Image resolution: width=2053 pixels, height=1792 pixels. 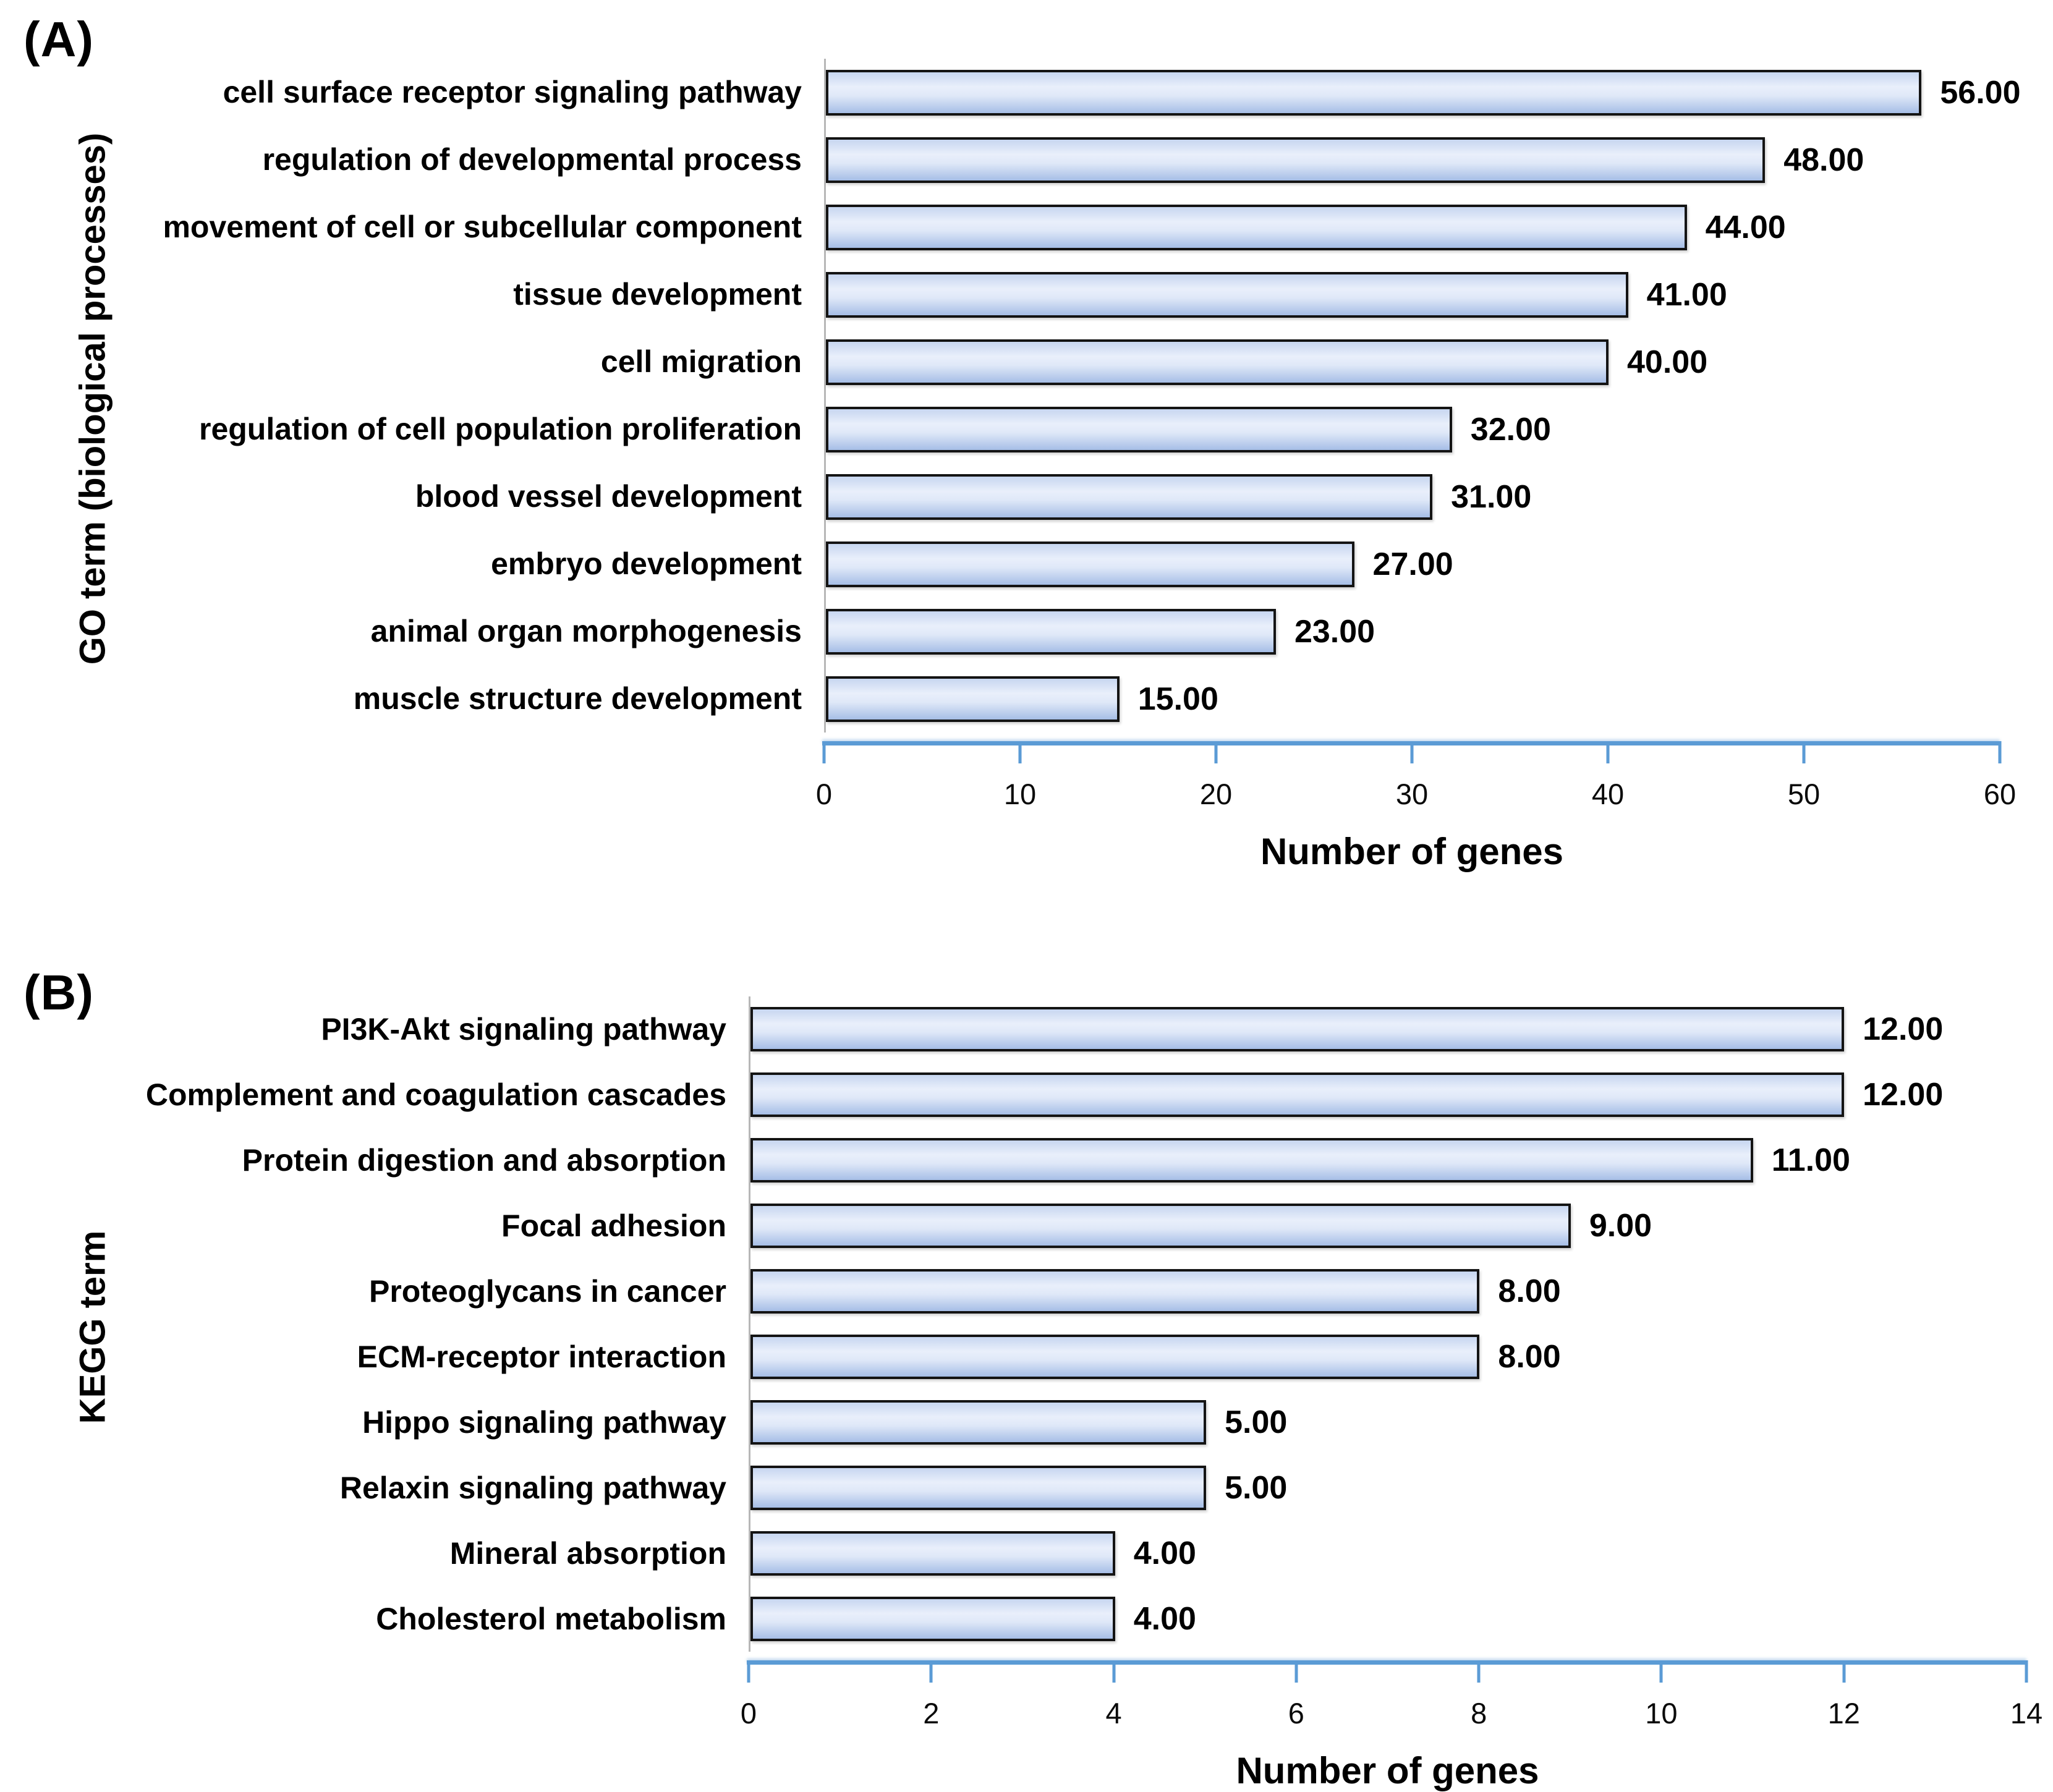 I want to click on bar-row: PI3K-Akt signaling pathway 12.00, so click(x=1026, y=1029).